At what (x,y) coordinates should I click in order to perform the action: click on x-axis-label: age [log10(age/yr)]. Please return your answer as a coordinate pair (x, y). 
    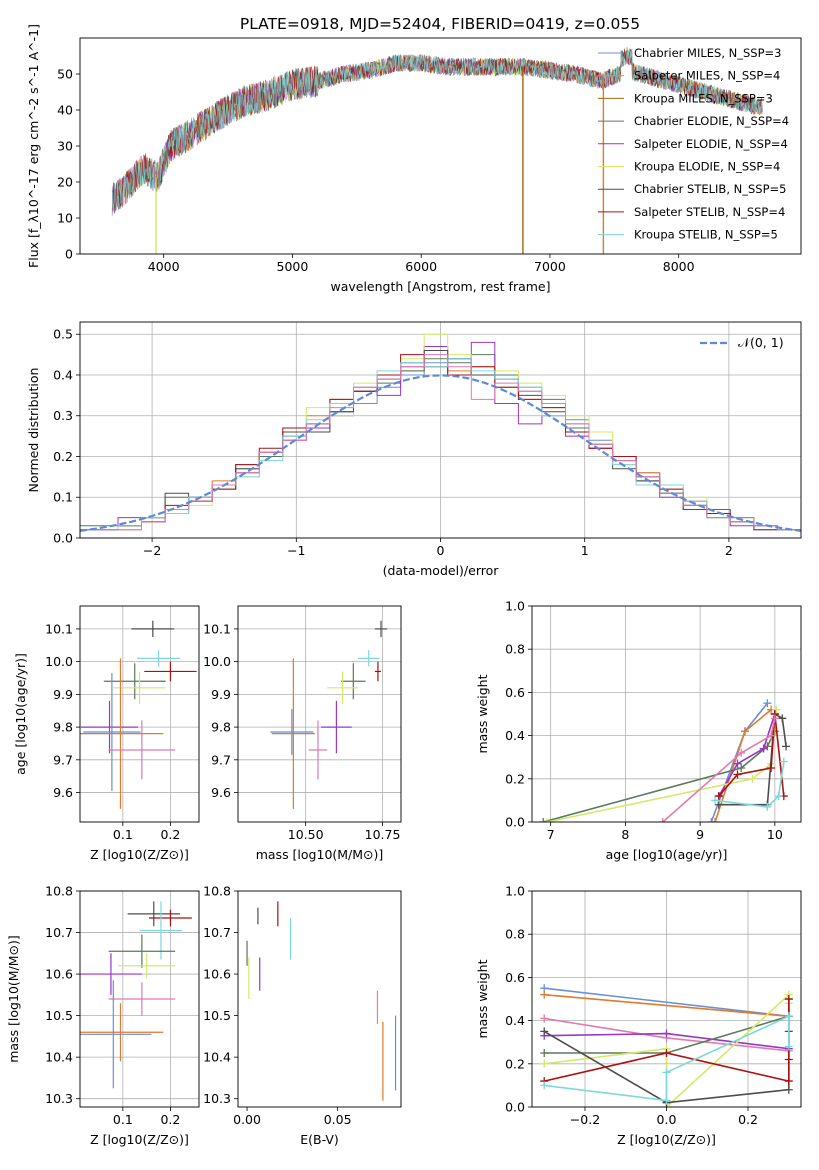
    Looking at the image, I should click on (667, 854).